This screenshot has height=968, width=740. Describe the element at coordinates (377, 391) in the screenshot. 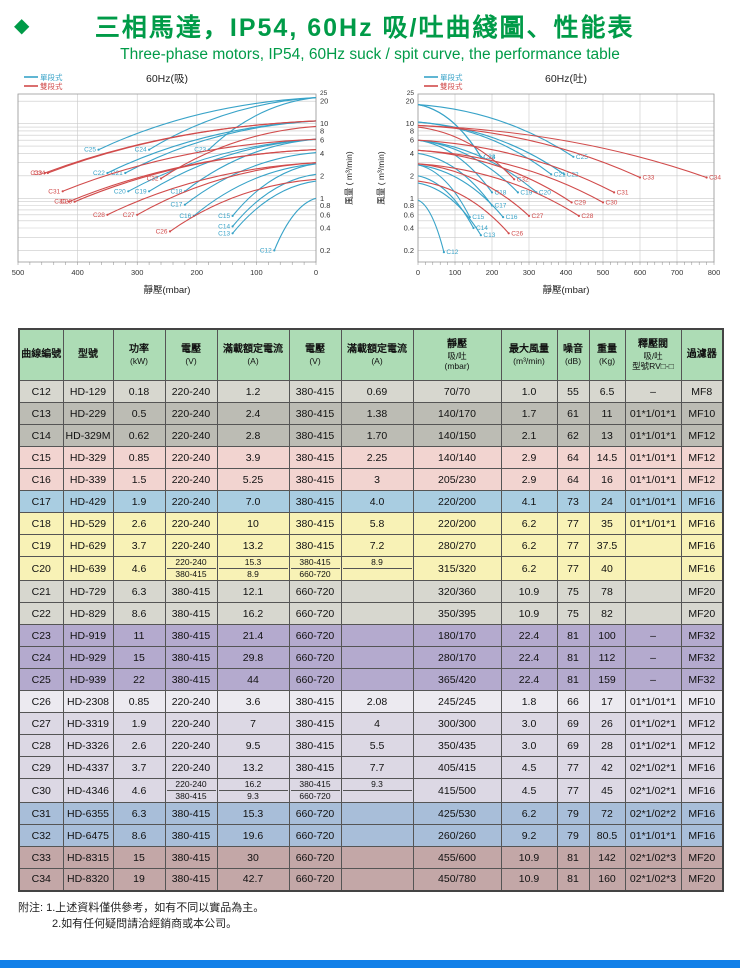

I see `table-cell: 0.69` at that location.